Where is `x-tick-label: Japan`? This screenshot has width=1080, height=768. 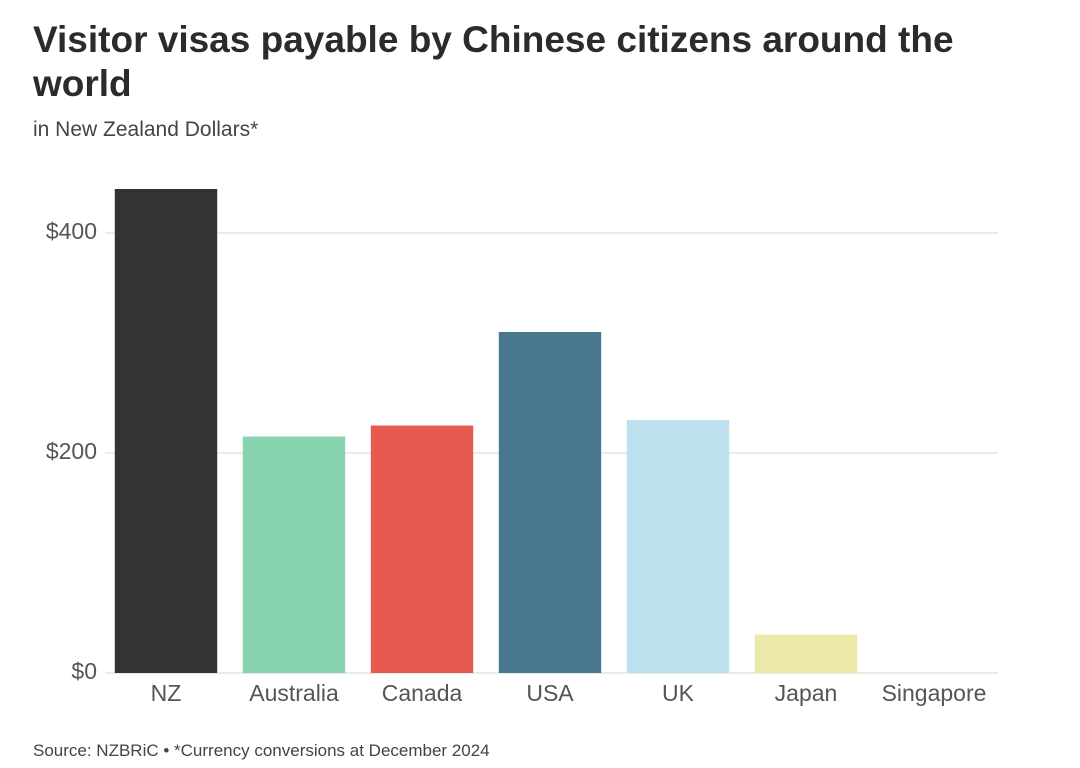
x-tick-label: Japan is located at coordinates (806, 693).